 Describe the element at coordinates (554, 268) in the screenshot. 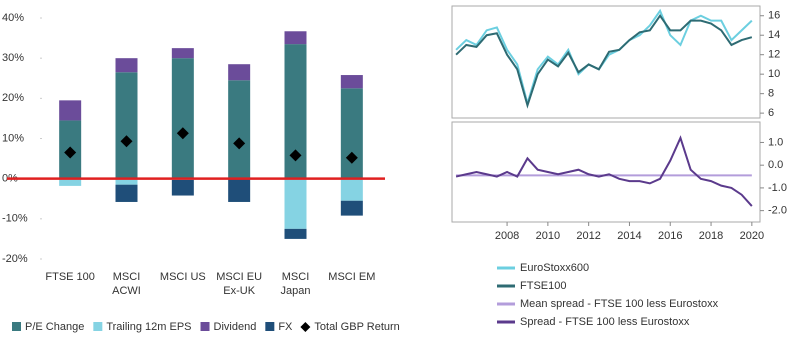

I see `legend-label: EuroStoxx600` at that location.